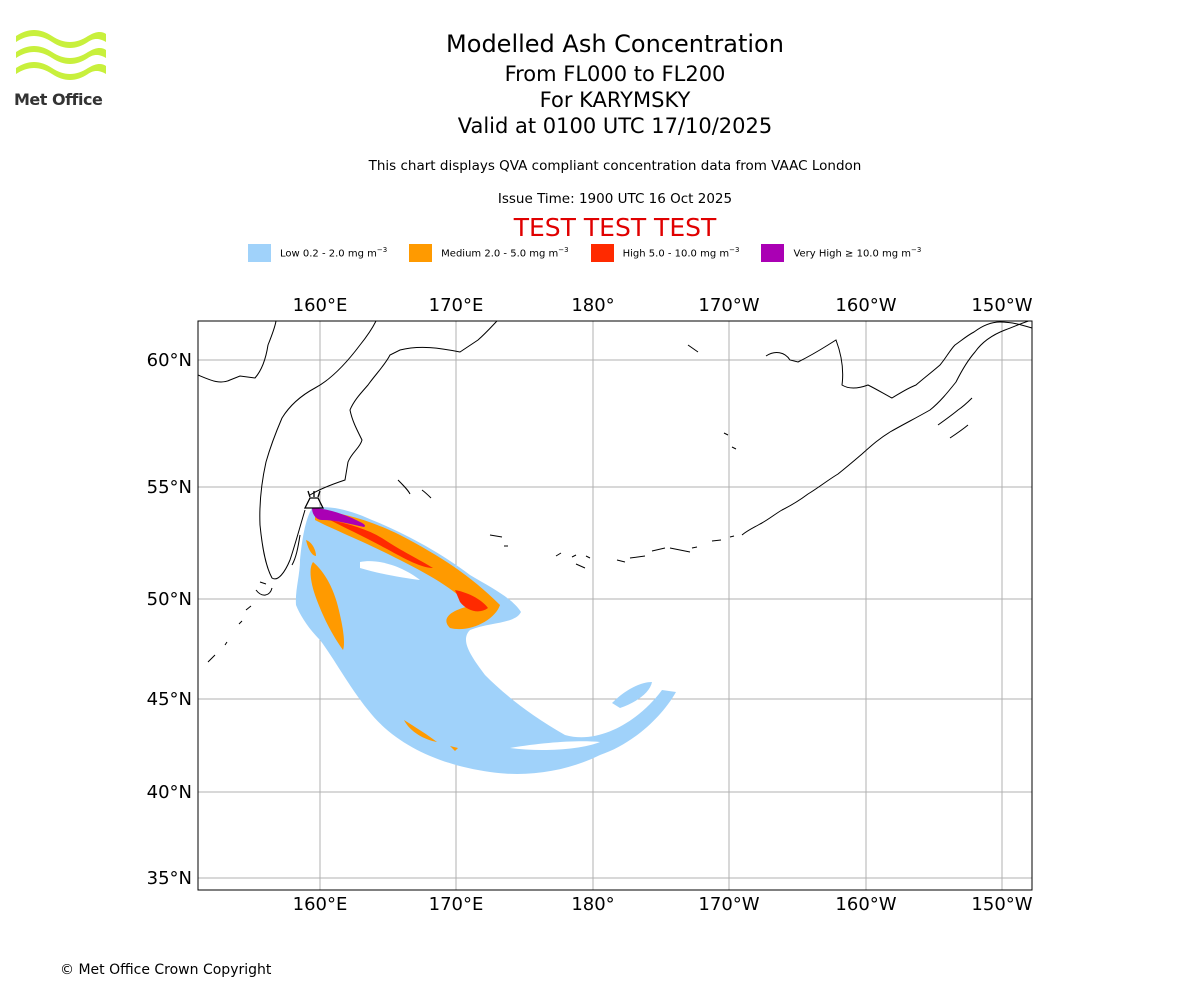 The width and height of the screenshot is (1200, 1000). Describe the element at coordinates (760, 445) in the screenshot. I see `coastline-aleutians` at that location.